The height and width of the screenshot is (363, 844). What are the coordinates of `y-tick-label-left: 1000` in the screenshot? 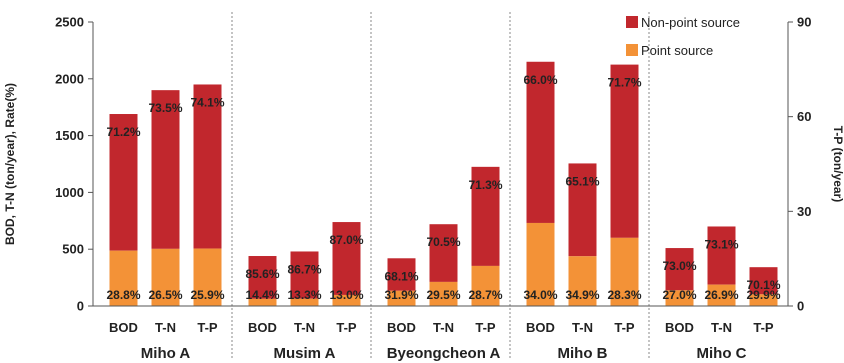 It's located at (69, 192).